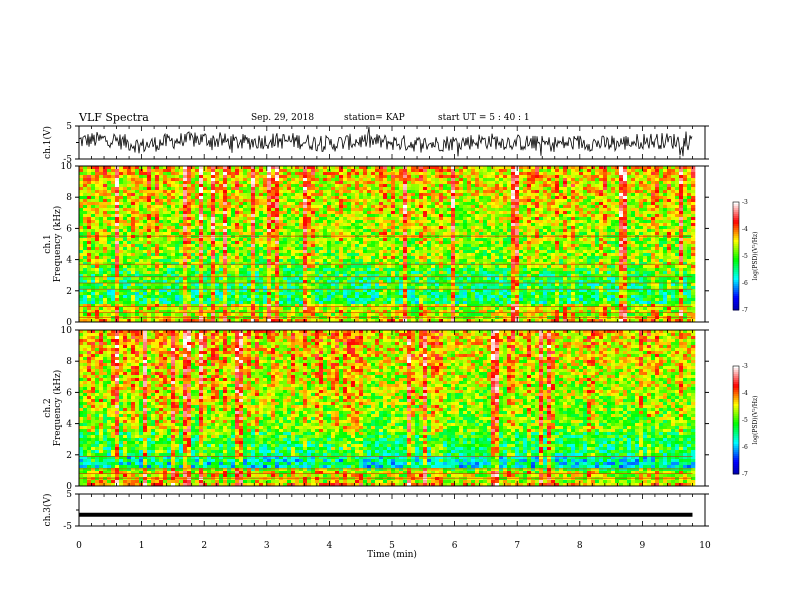 The image size is (792, 612). I want to click on start-time-label: start UT = 5 : 40 : 1, so click(484, 118).